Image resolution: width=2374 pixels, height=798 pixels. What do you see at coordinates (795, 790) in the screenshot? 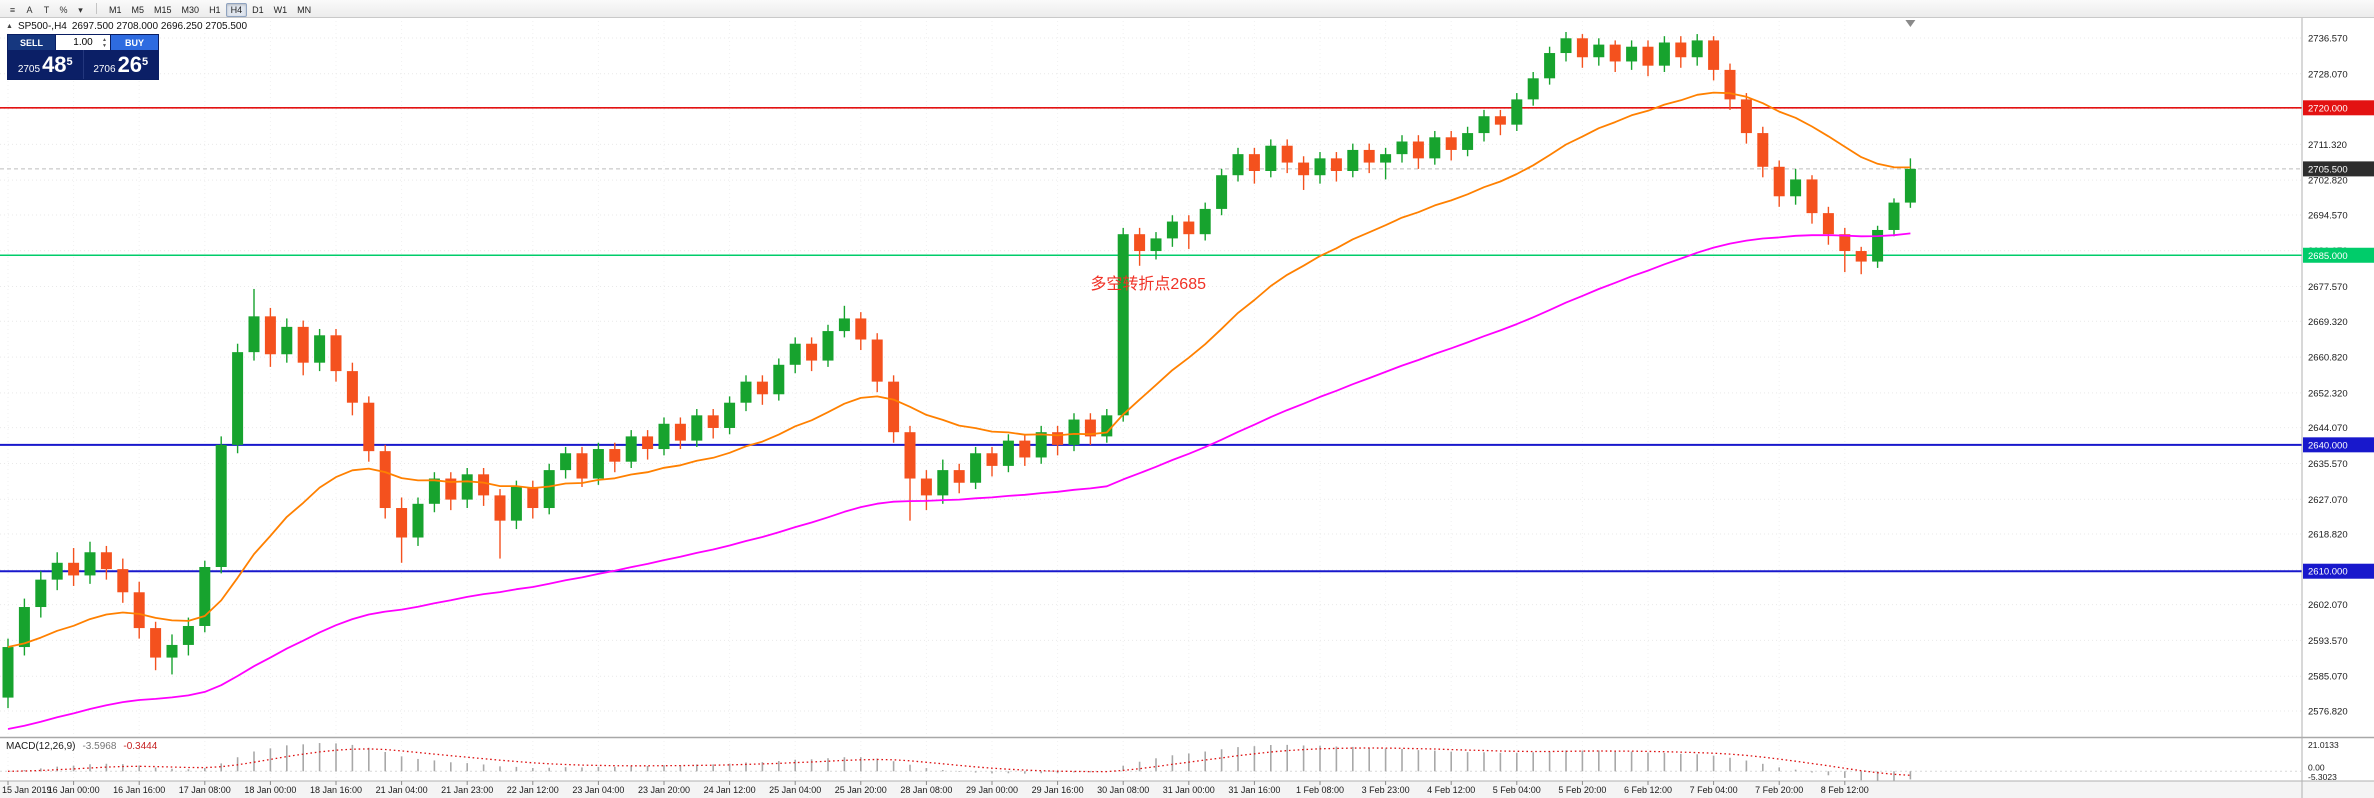
I see `time-tick-label: 25 Jan 04:00` at bounding box center [795, 790].